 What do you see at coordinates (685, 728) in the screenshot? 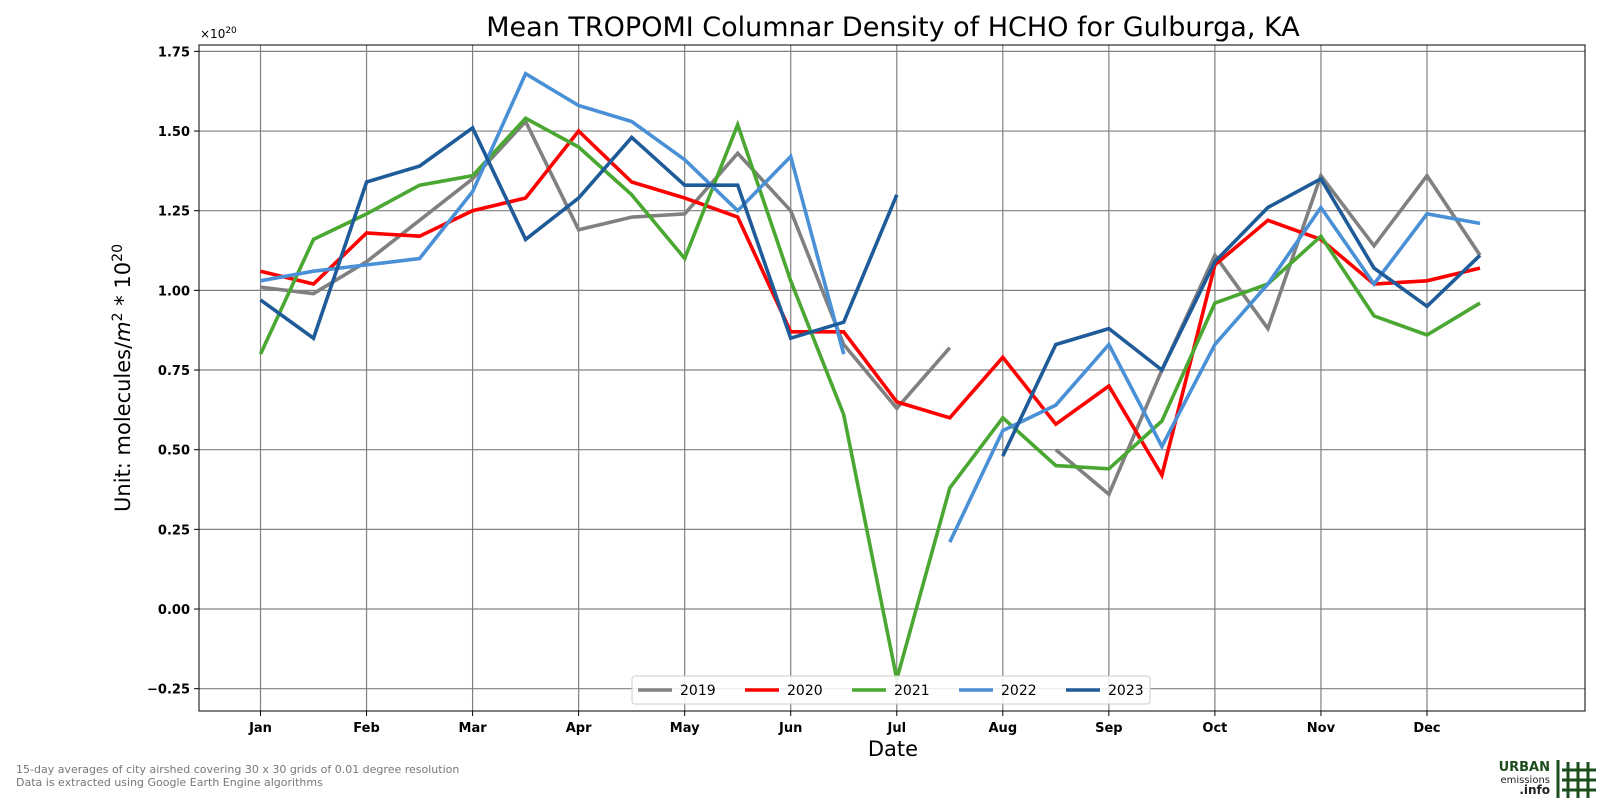
I see `x-tick-label: May` at bounding box center [685, 728].